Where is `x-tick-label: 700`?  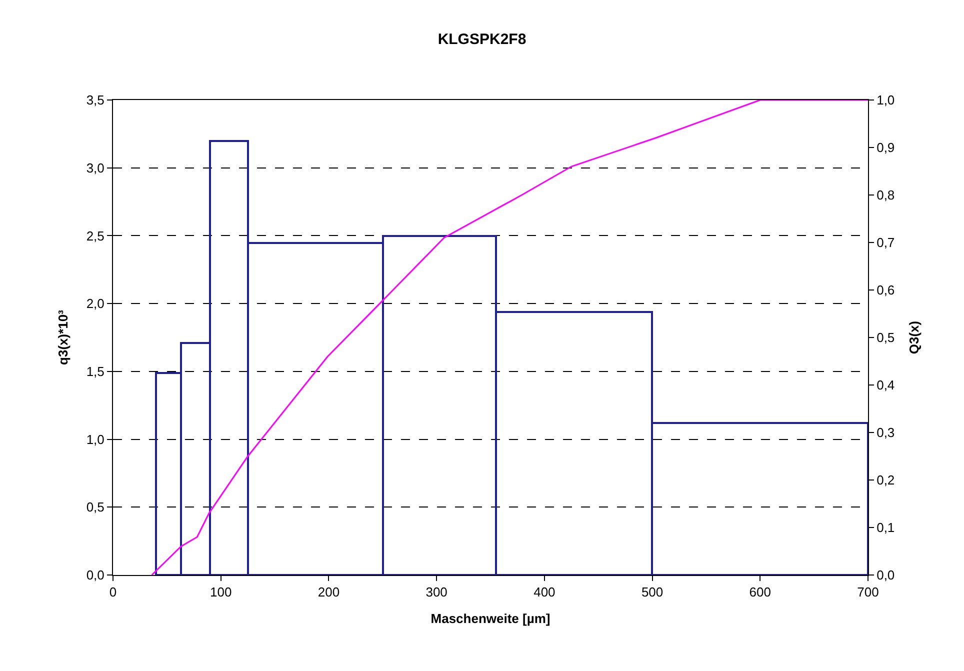
x-tick-label: 700 is located at coordinates (868, 592).